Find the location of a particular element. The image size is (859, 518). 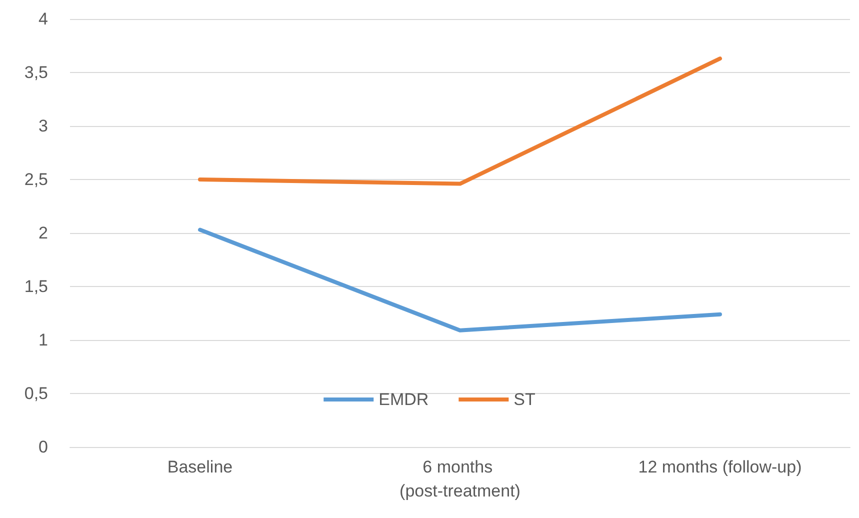

y-tick-label: 0,5 is located at coordinates (36, 393).